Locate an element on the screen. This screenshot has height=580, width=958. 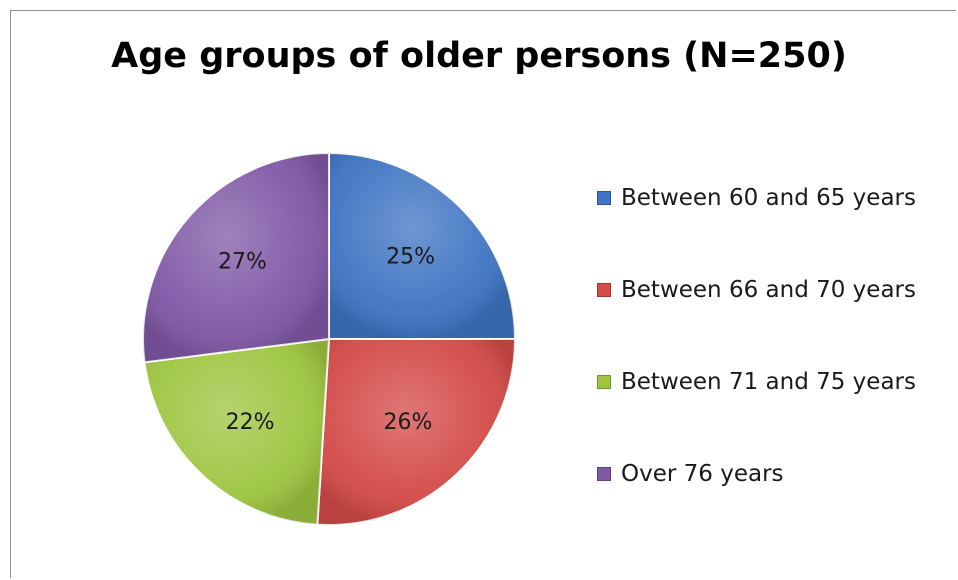
pie-slice-labels: 25% 26% 22% 27% is located at coordinates (326, 339).